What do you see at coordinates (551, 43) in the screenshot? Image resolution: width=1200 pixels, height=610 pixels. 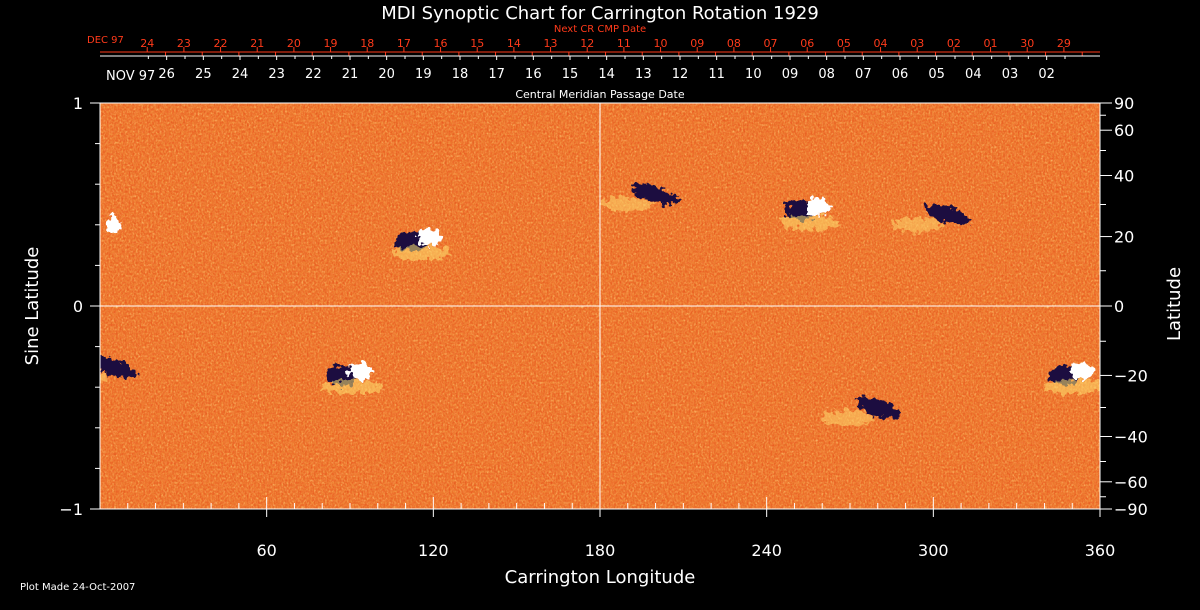 I see `next-cr-date-label: 13` at bounding box center [551, 43].